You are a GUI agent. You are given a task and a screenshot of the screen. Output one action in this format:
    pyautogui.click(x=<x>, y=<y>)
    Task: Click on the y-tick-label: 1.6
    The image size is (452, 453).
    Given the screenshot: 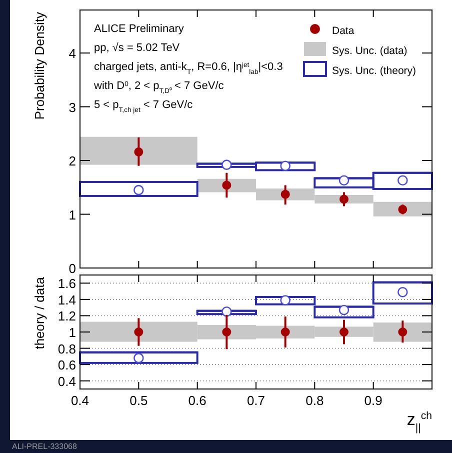 What is the action you would take?
    pyautogui.click(x=67, y=284)
    